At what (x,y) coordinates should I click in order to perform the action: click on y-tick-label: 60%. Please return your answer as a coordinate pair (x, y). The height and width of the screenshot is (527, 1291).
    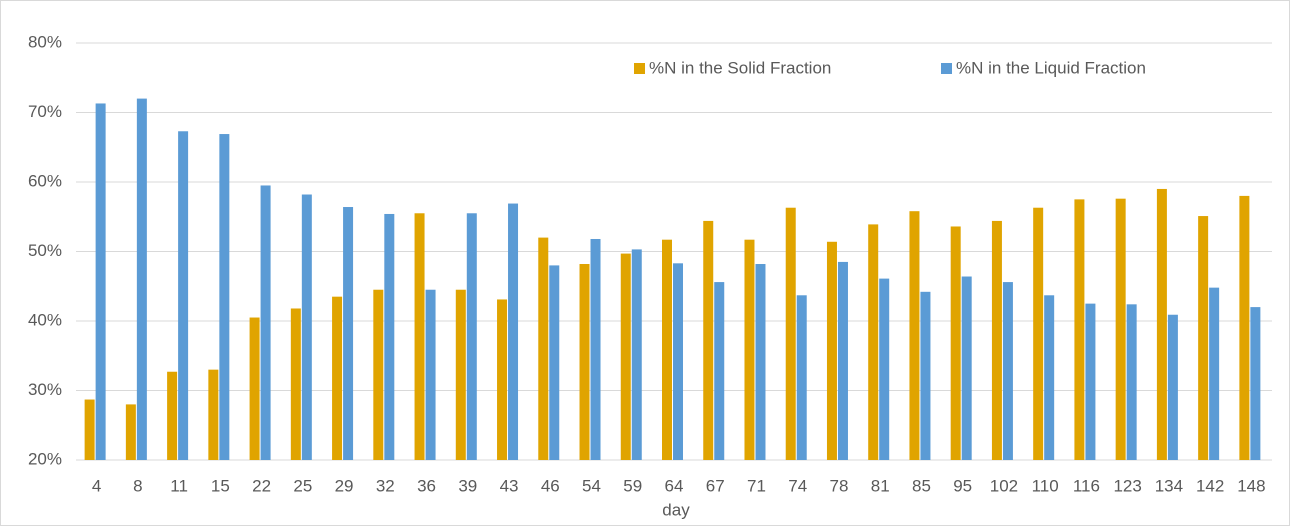
    Looking at the image, I should click on (45, 180).